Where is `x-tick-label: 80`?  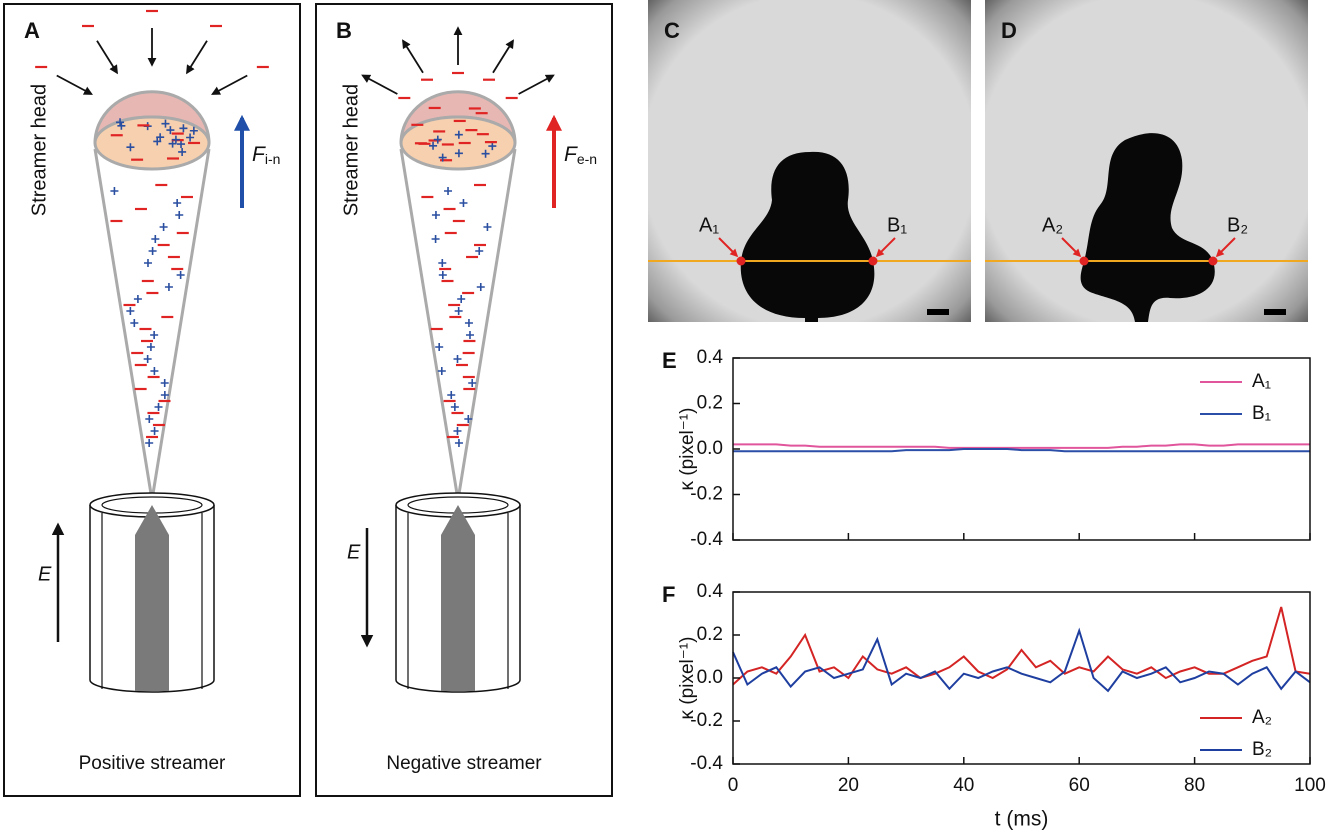
x-tick-label: 80 is located at coordinates (1194, 785).